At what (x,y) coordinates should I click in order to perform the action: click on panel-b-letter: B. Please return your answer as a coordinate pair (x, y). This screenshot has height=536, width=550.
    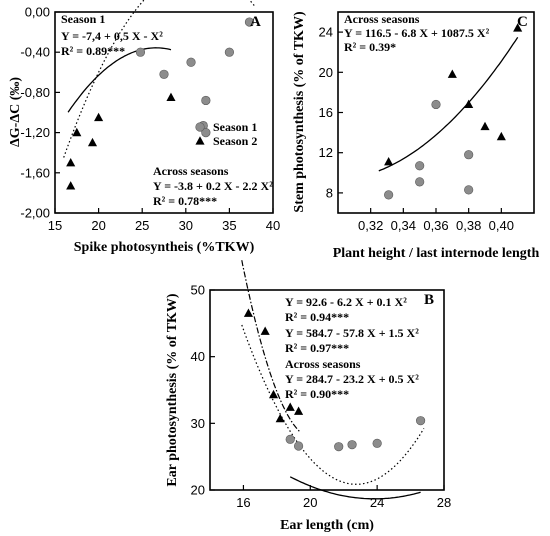
    Looking at the image, I should click on (429, 300).